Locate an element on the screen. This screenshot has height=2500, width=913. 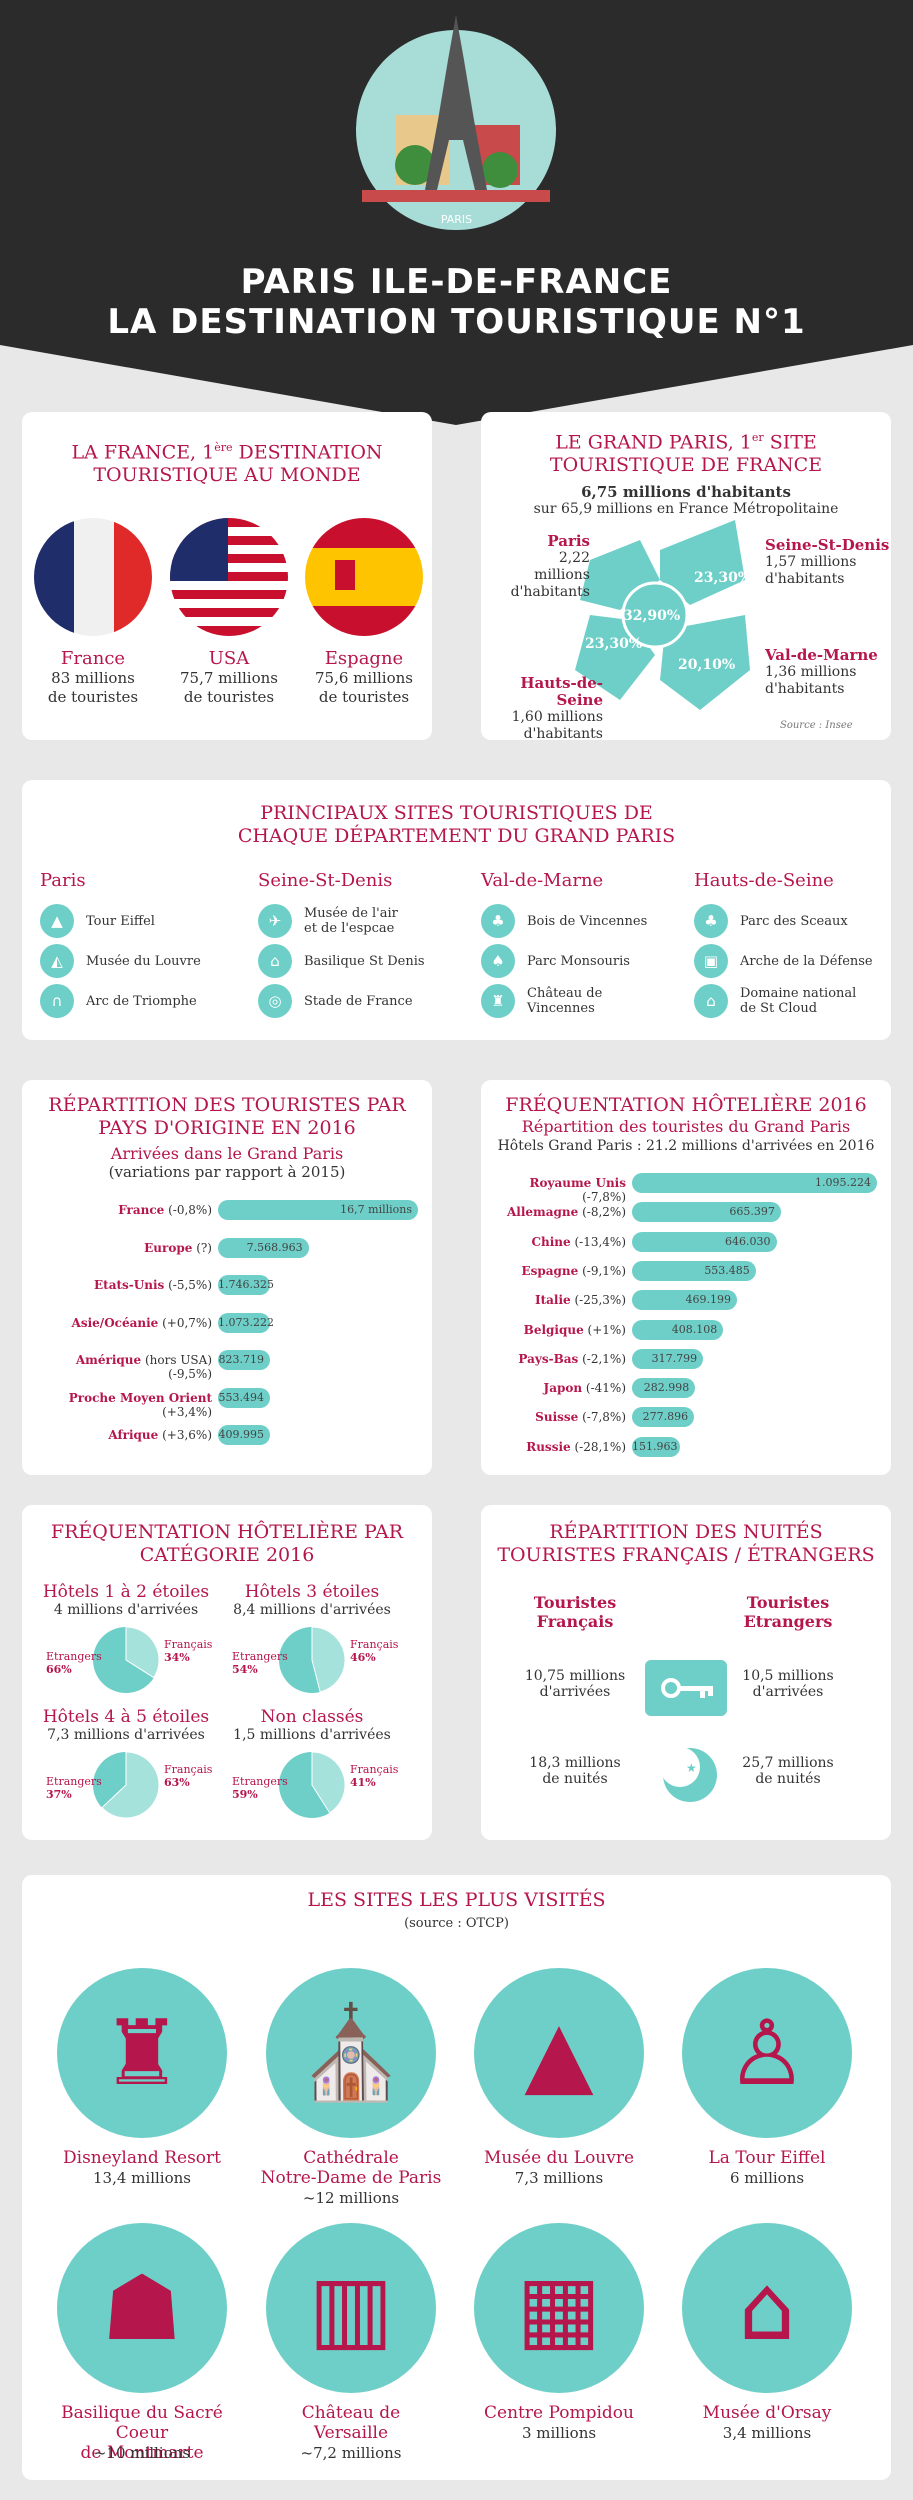
site-item: ∩ Arc de Triomphe is located at coordinates (118, 1001).